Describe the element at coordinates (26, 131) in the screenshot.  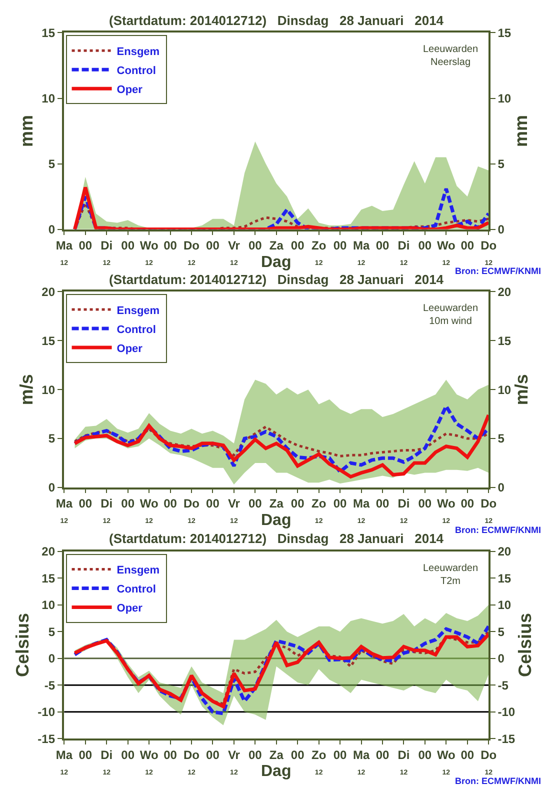
I see `y-axis-title: mm` at that location.